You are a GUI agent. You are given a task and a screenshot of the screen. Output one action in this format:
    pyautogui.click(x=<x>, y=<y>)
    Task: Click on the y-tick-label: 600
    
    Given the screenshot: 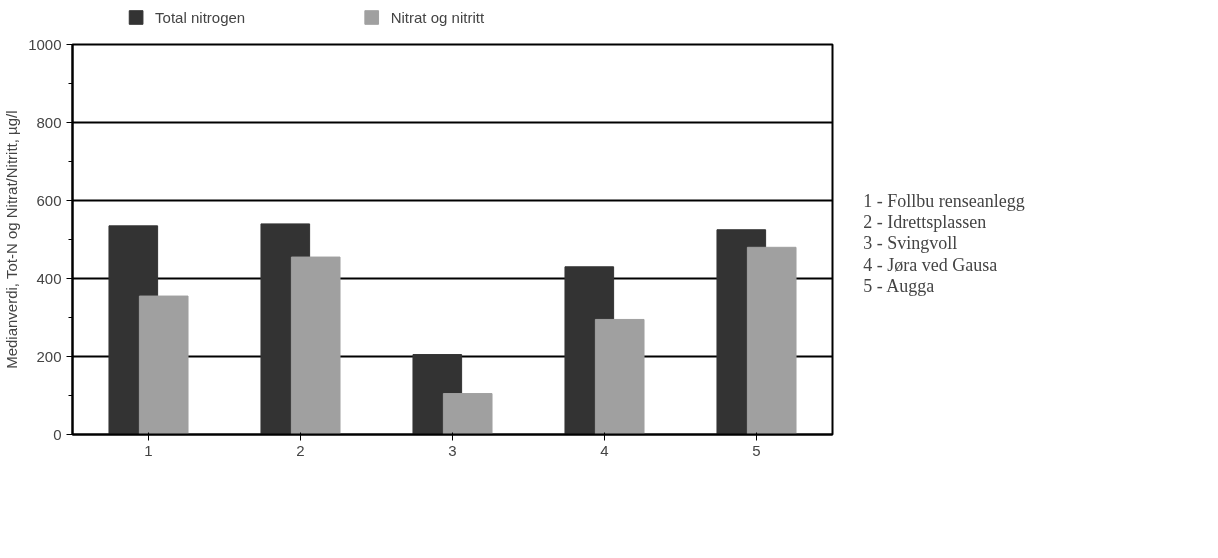 What is the action you would take?
    pyautogui.click(x=49, y=200)
    